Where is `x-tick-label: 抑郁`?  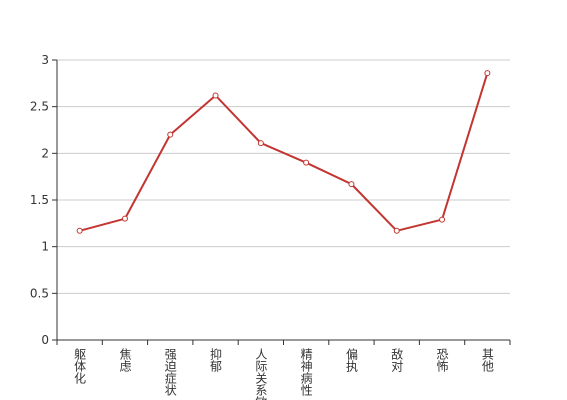
x-tick-label: 抑郁 is located at coordinates (216, 360).